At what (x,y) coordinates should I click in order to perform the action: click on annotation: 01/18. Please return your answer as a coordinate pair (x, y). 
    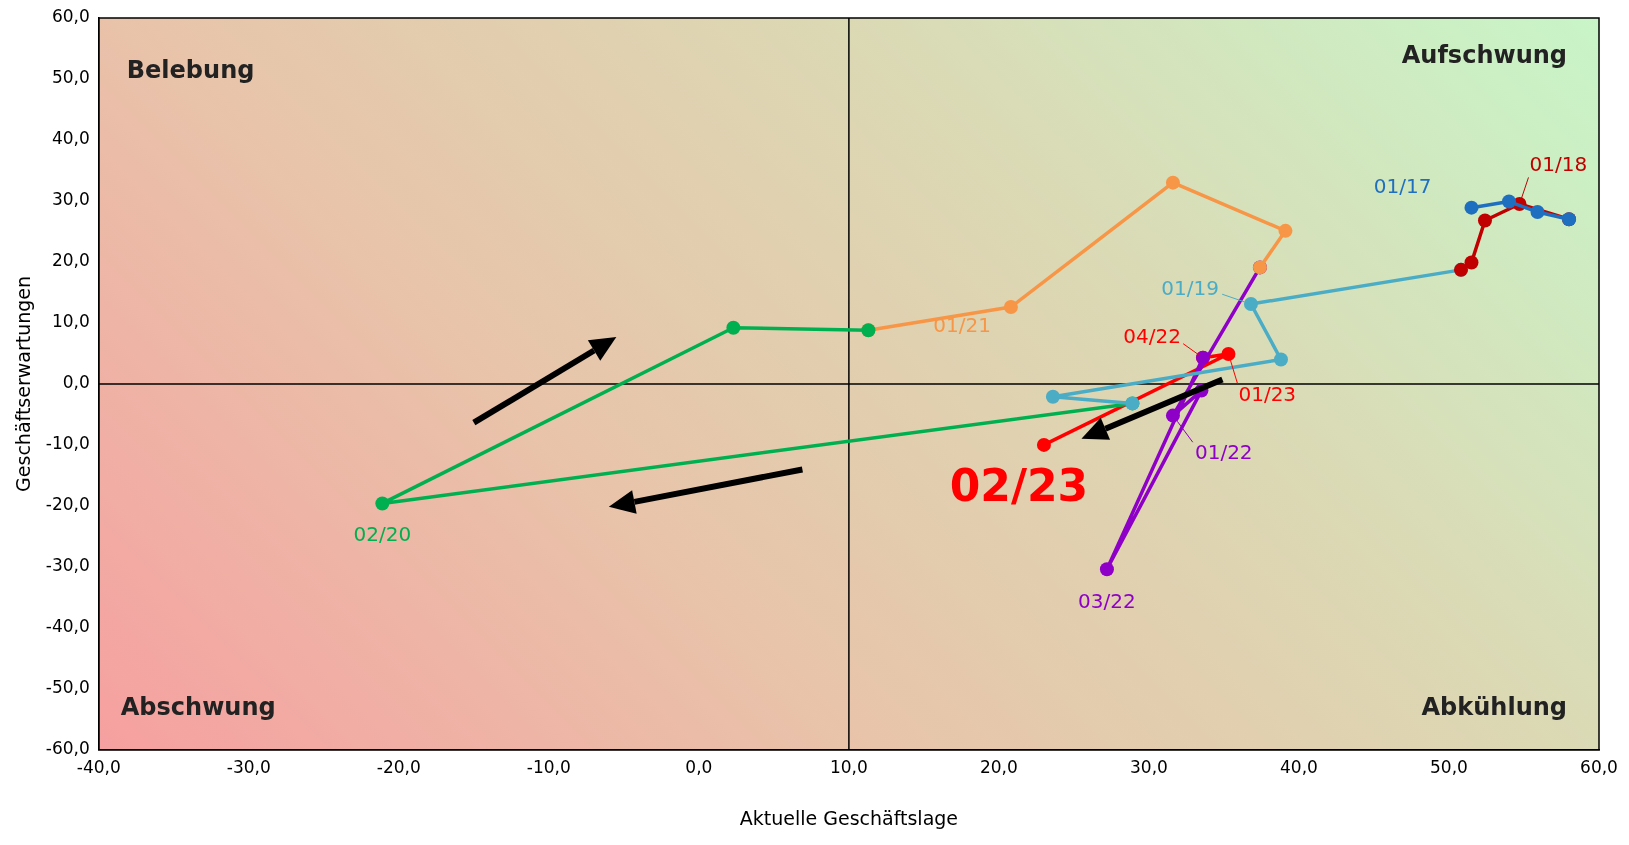
    Looking at the image, I should click on (1558, 164).